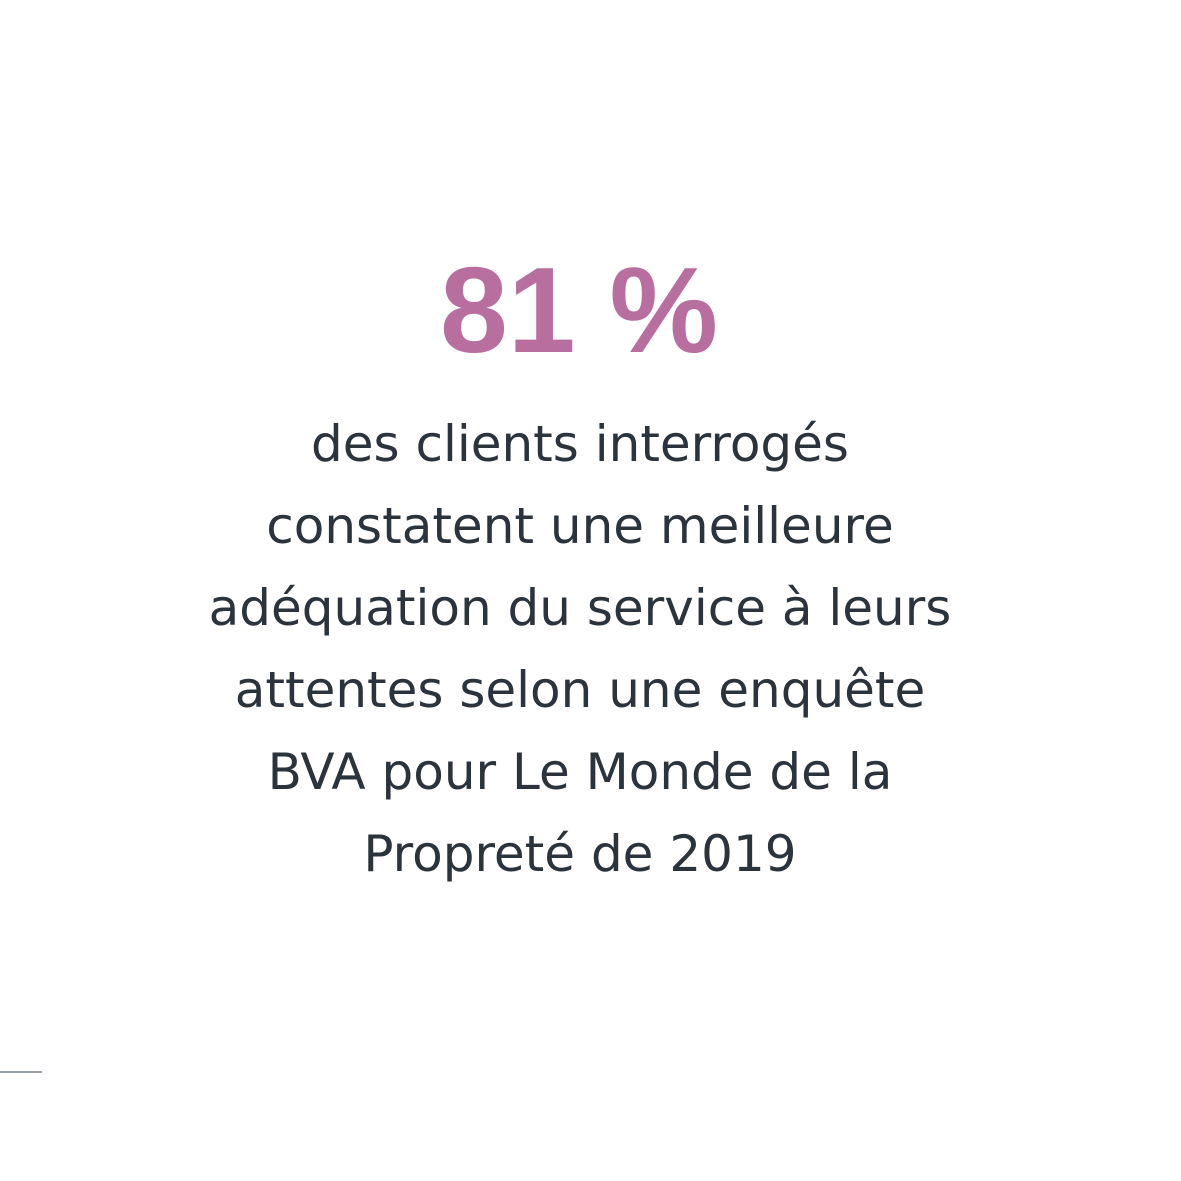  I want to click on stat-value: 81 %, so click(579, 310).